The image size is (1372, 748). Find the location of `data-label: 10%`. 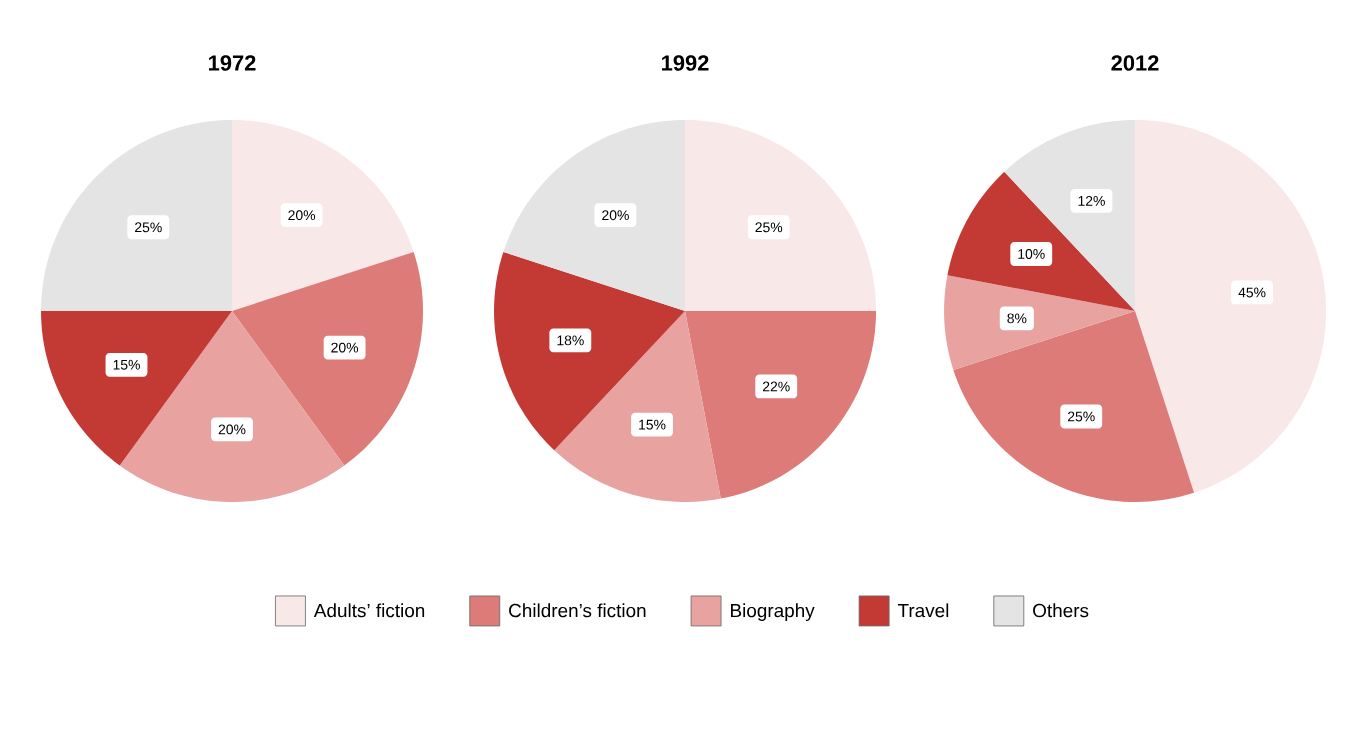

data-label: 10% is located at coordinates (1031, 254).